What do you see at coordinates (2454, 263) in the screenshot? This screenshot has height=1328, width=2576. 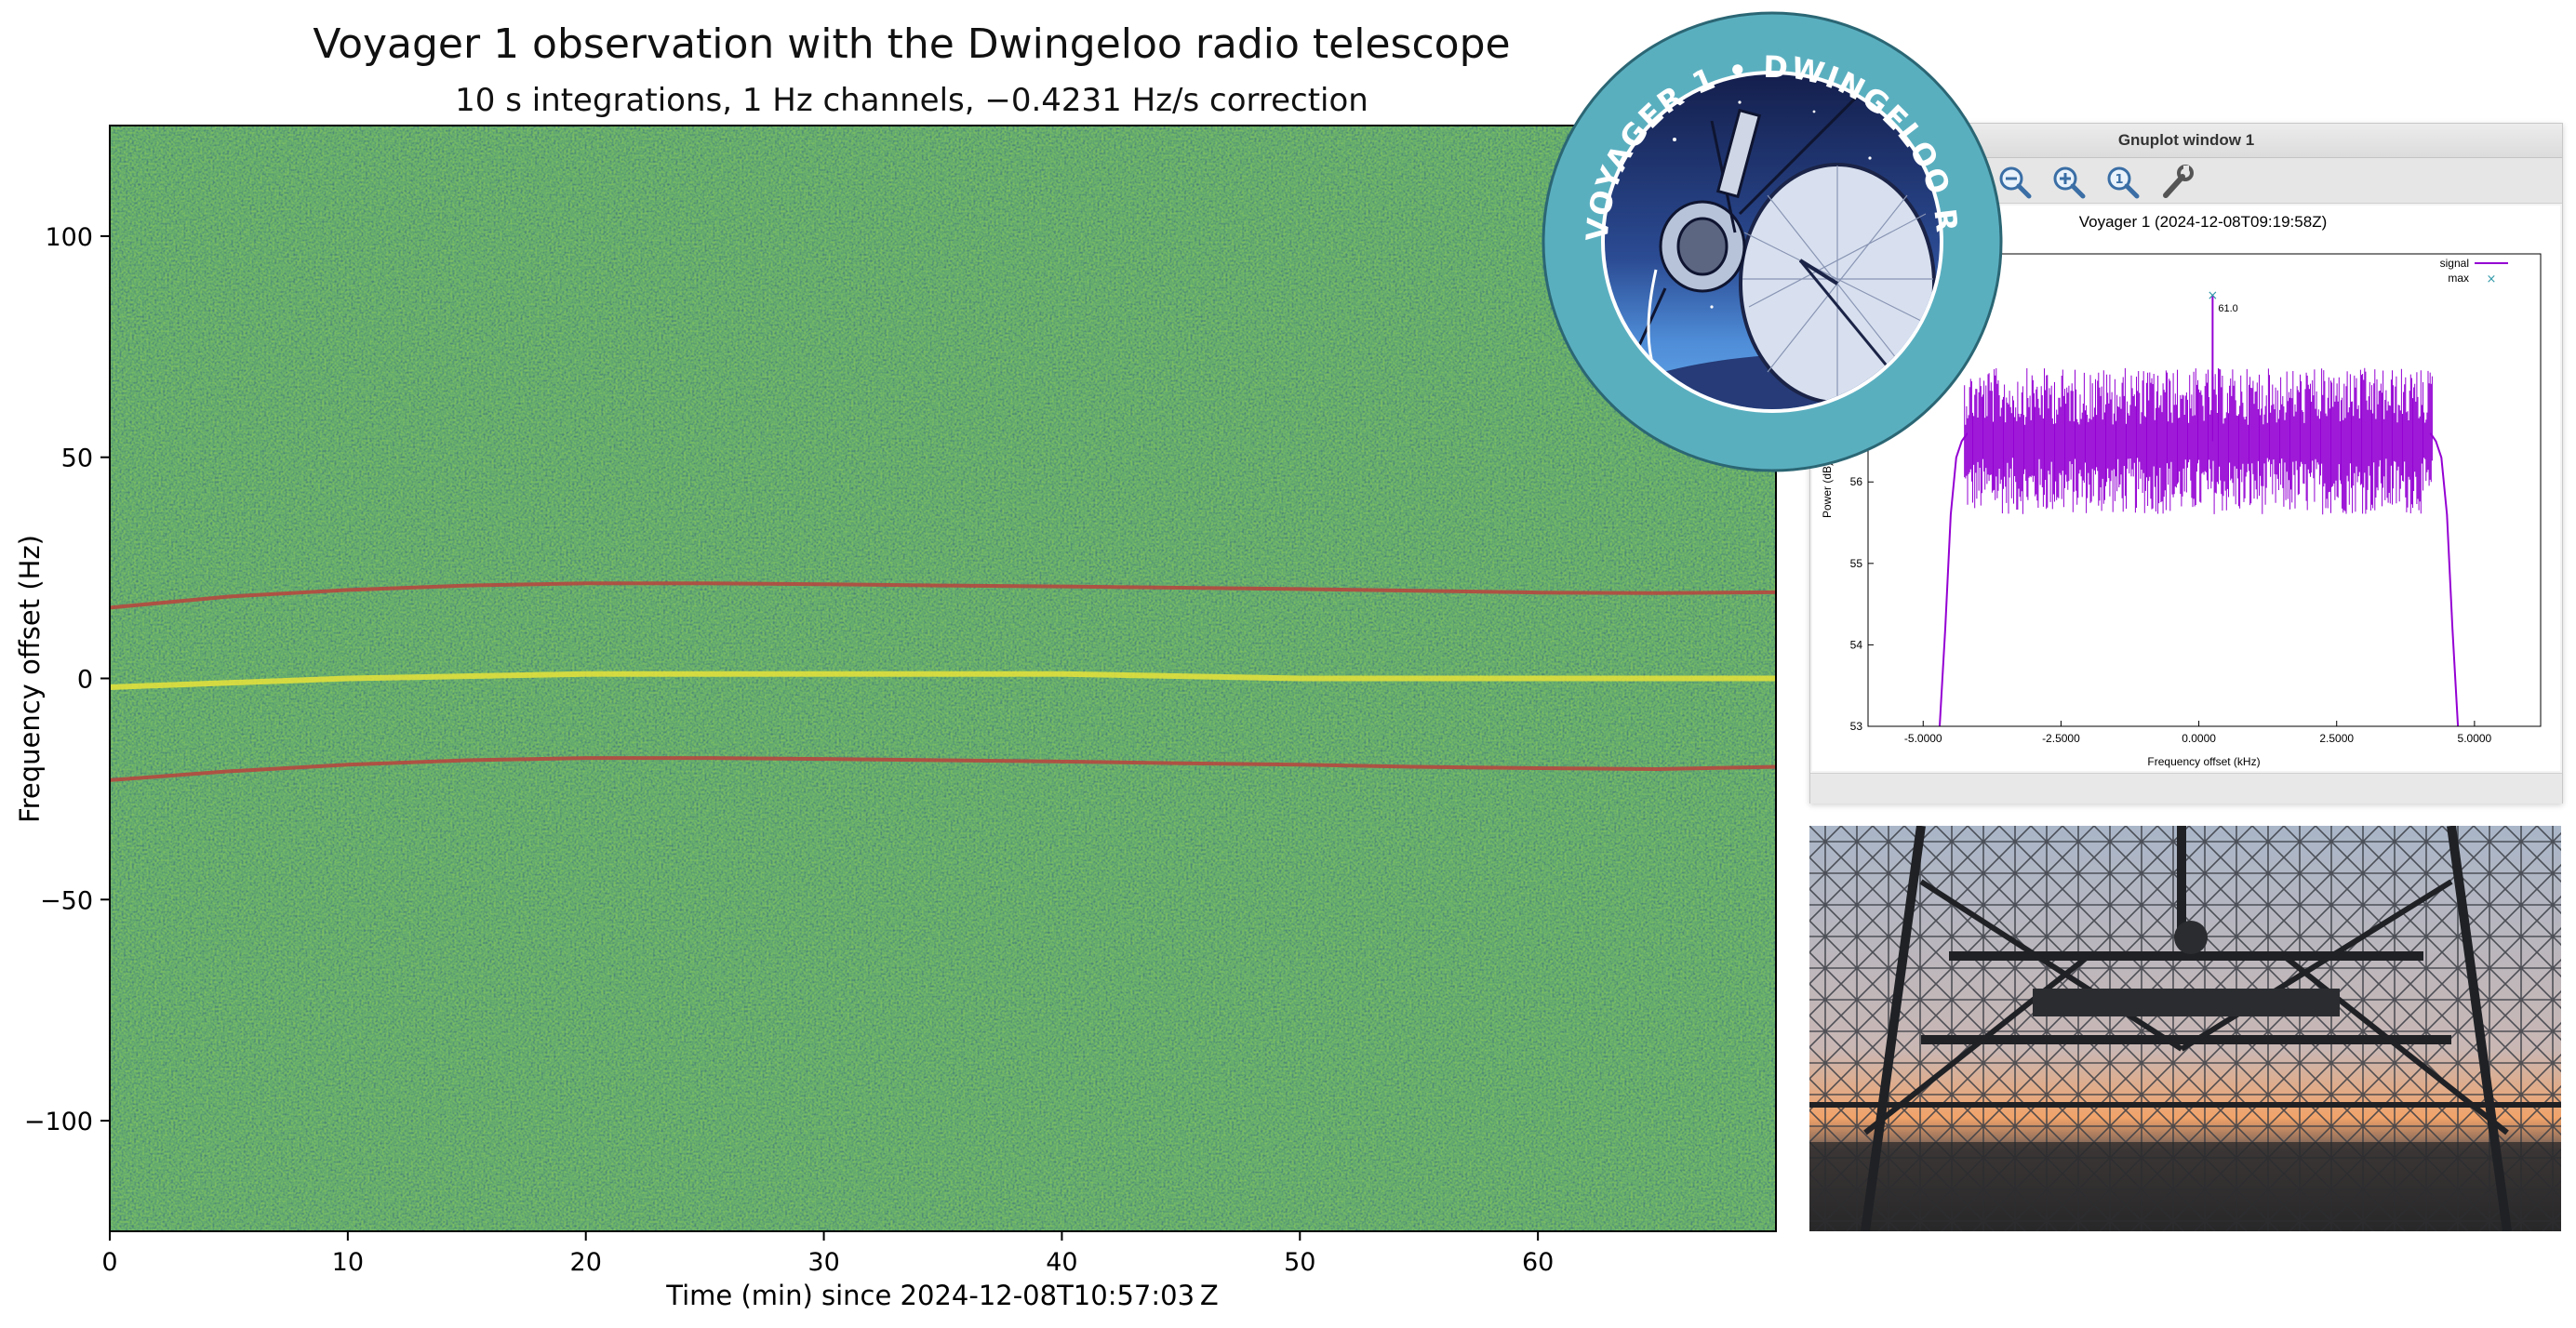 I see `legend-signal-label: signal` at bounding box center [2454, 263].